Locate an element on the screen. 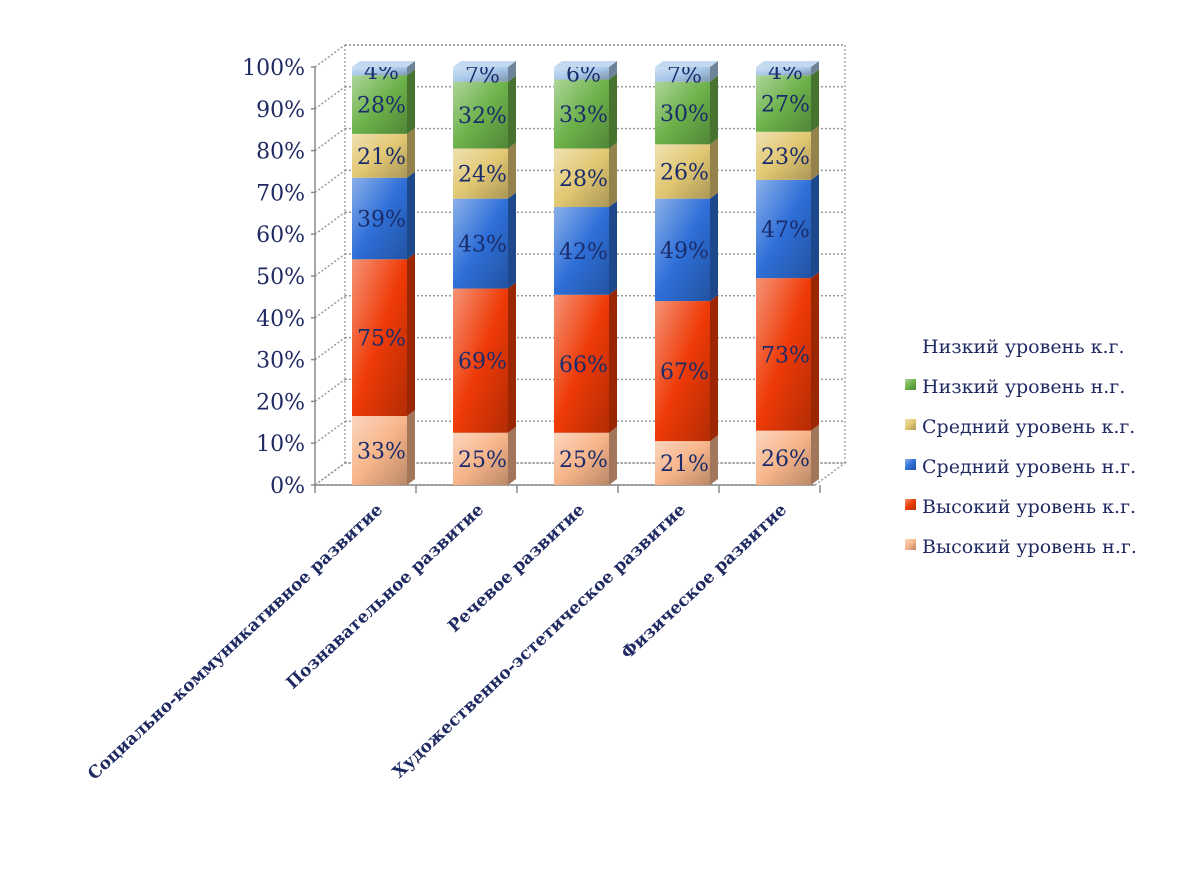 The width and height of the screenshot is (1180, 888). bar-segment: 39% is located at coordinates (383, 215).